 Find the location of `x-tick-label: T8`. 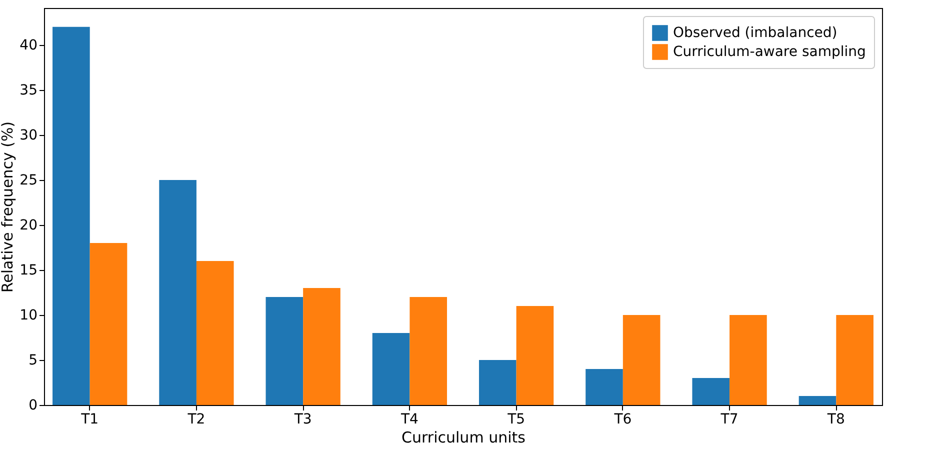

x-tick-label: T8 is located at coordinates (835, 420).